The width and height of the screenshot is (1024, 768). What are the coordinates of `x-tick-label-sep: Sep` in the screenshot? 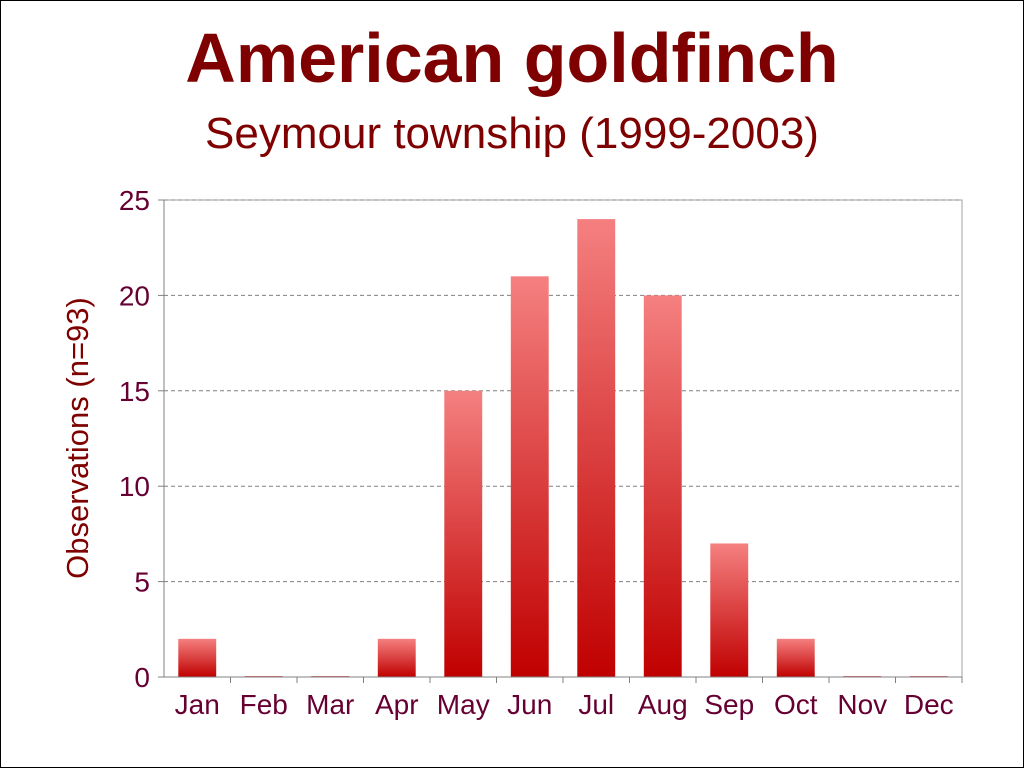 It's located at (729, 704).